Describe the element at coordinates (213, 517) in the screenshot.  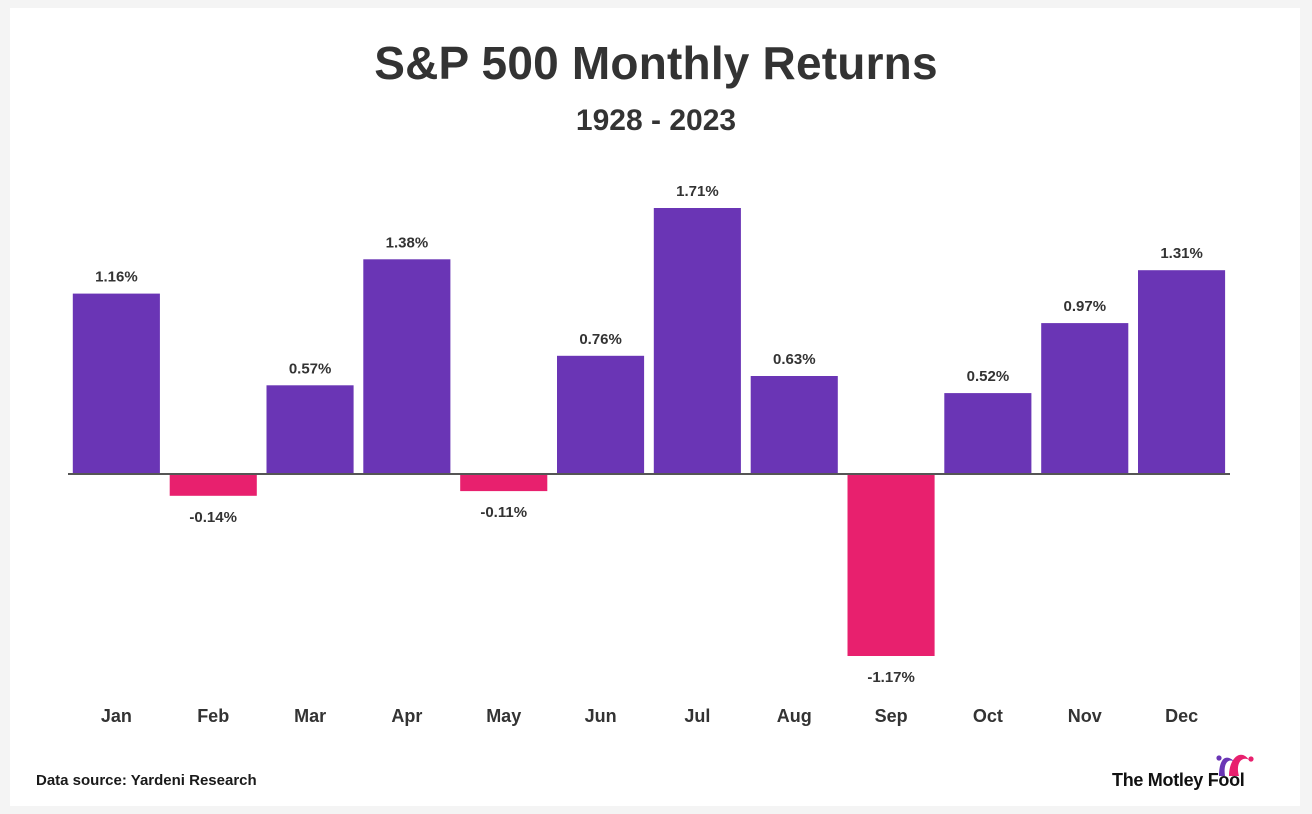
I see `data-label-feb: -0.14%` at that location.